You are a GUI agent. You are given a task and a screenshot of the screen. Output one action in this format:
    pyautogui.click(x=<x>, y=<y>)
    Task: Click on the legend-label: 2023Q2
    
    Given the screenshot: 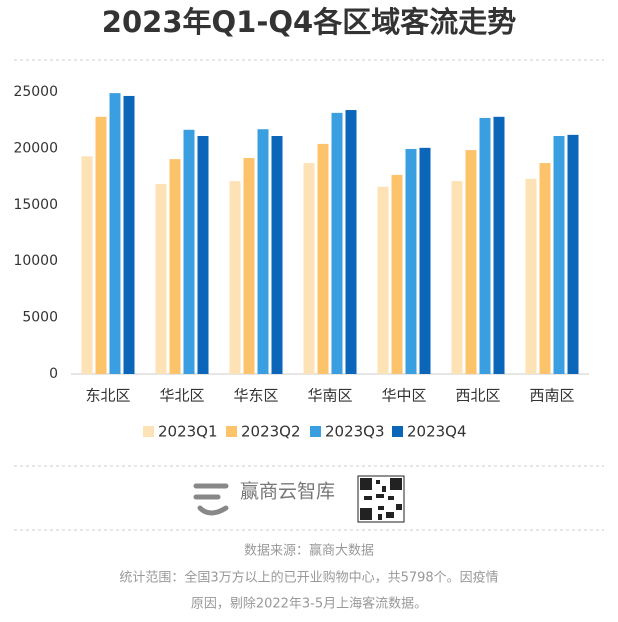 What is the action you would take?
    pyautogui.click(x=271, y=432)
    